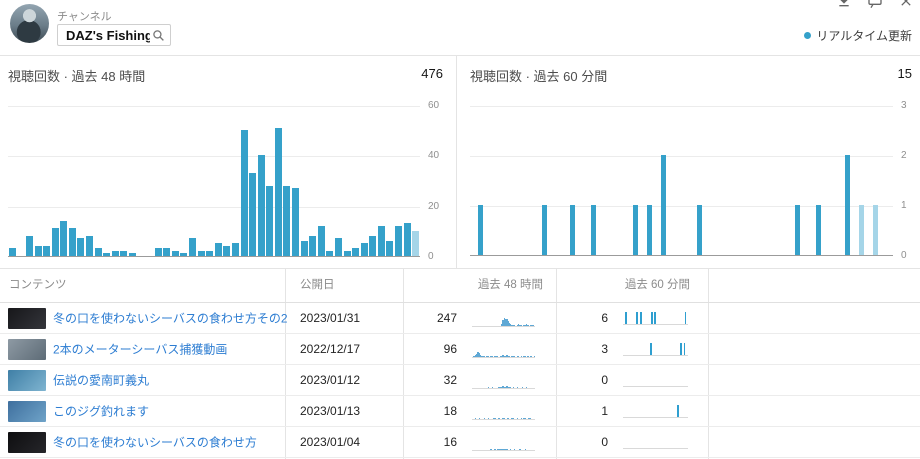 The image size is (920, 459). I want to click on chart48-plot, so click(214, 181).